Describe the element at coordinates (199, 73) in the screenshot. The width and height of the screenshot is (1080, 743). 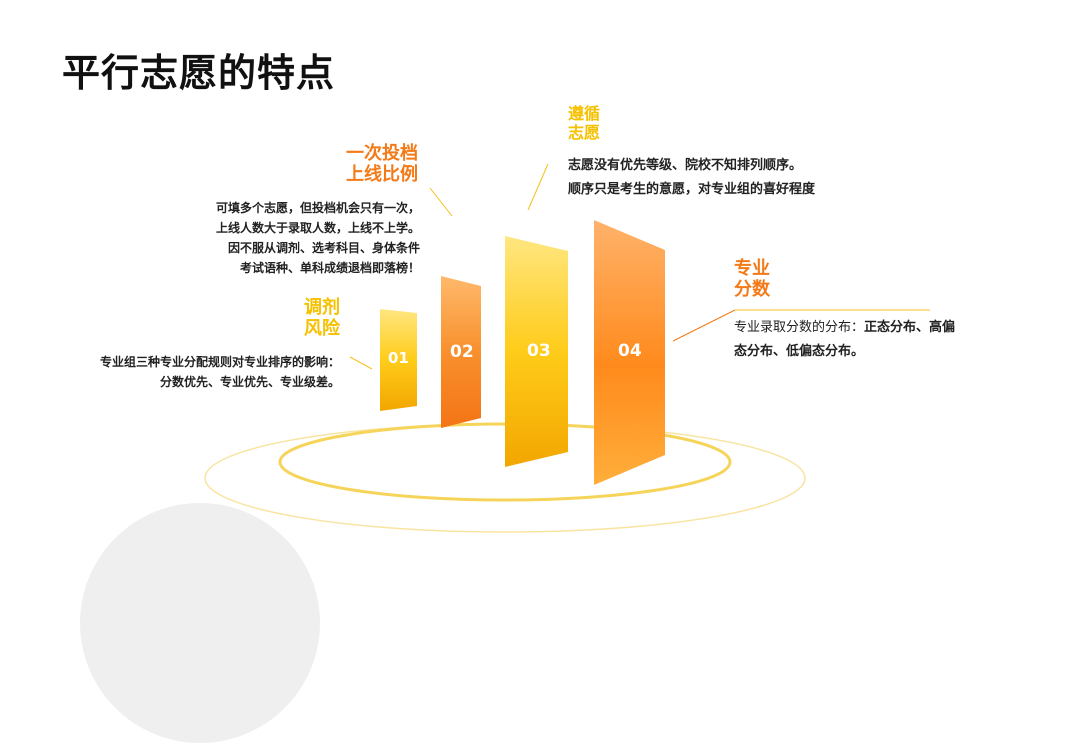
I see `page-title: 平行志愿的特点` at that location.